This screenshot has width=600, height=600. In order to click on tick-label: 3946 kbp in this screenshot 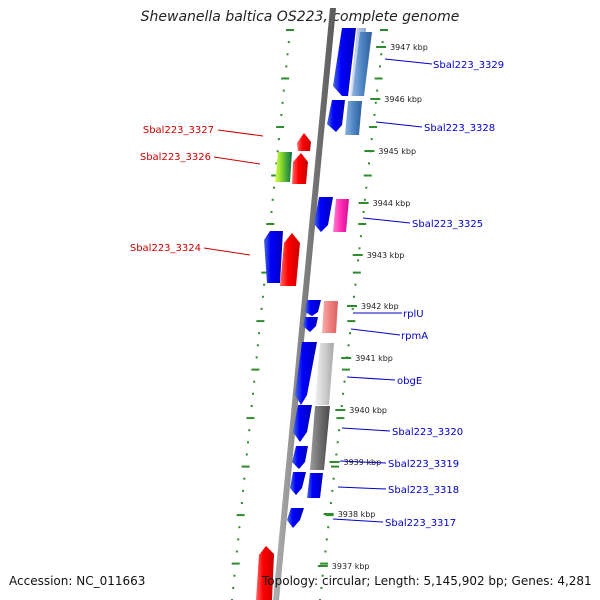, I will do `click(403, 99)`.